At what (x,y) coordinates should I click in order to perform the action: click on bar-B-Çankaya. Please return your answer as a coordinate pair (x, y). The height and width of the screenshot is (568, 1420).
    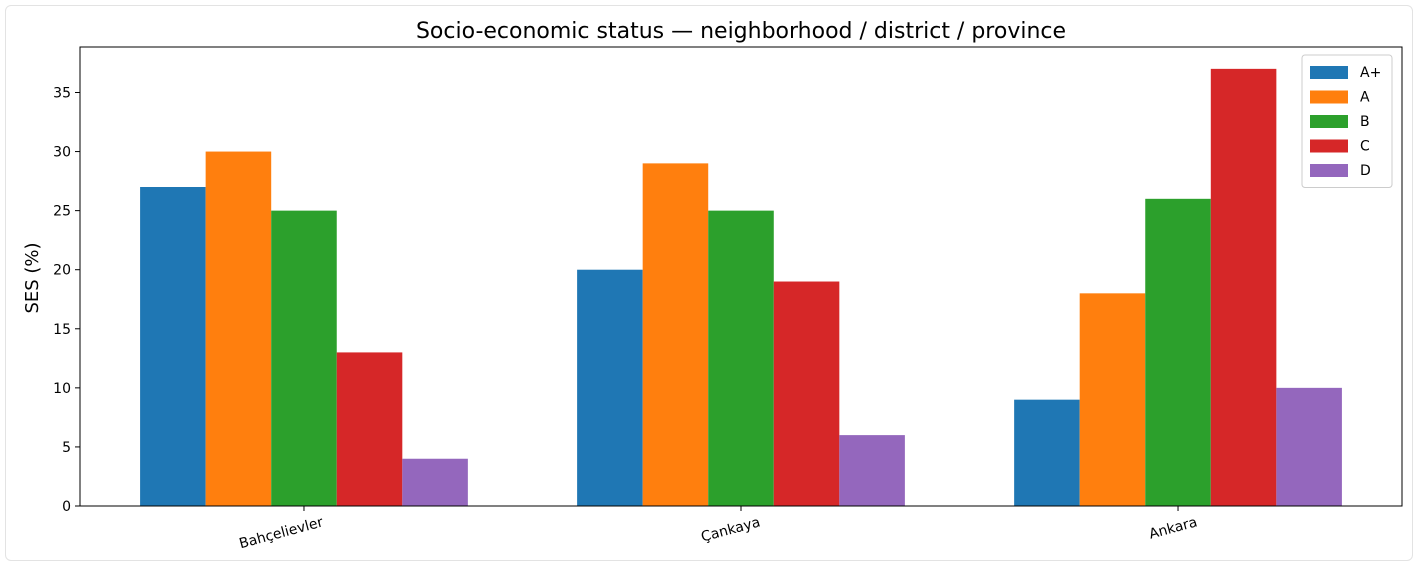
    Looking at the image, I should click on (741, 358).